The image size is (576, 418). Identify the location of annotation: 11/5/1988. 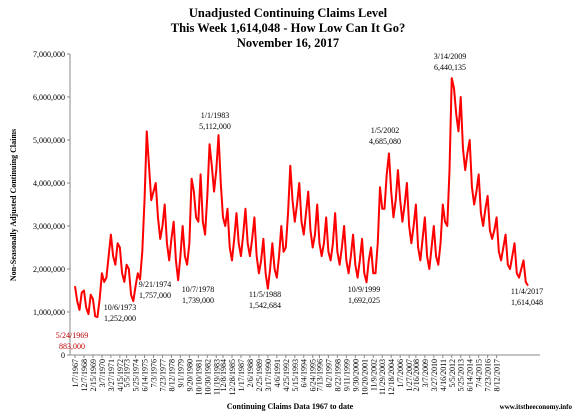
(265, 294).